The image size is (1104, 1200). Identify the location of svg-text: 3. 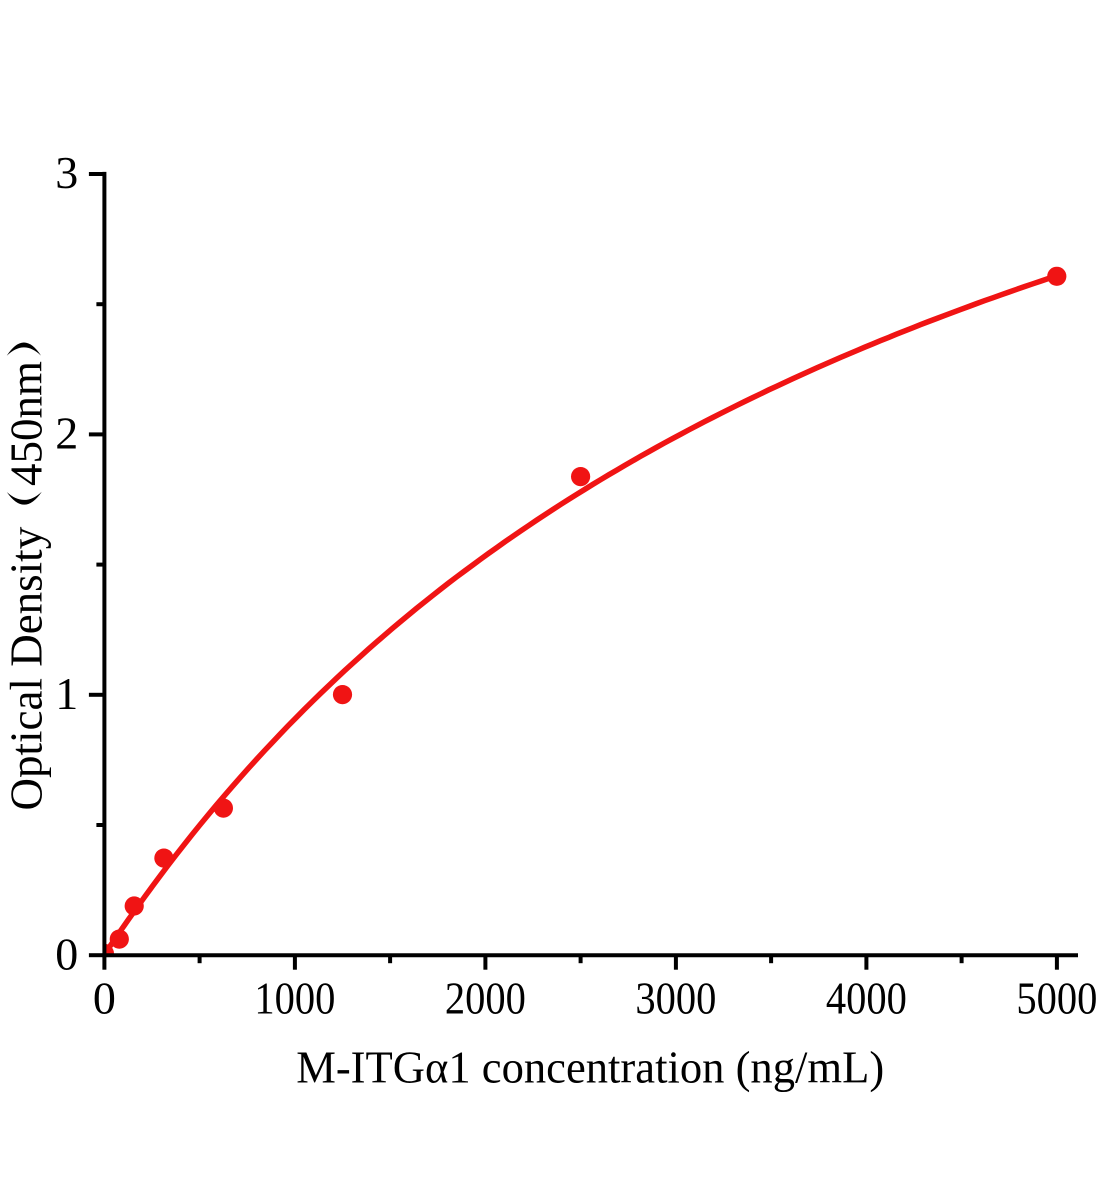
(66, 172).